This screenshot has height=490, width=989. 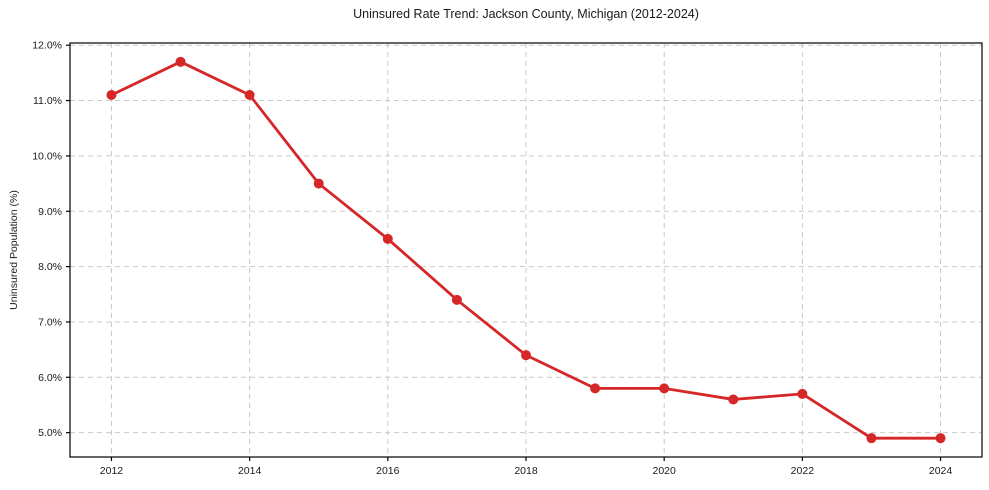 I want to click on x-tick-label: 2020, so click(x=665, y=471).